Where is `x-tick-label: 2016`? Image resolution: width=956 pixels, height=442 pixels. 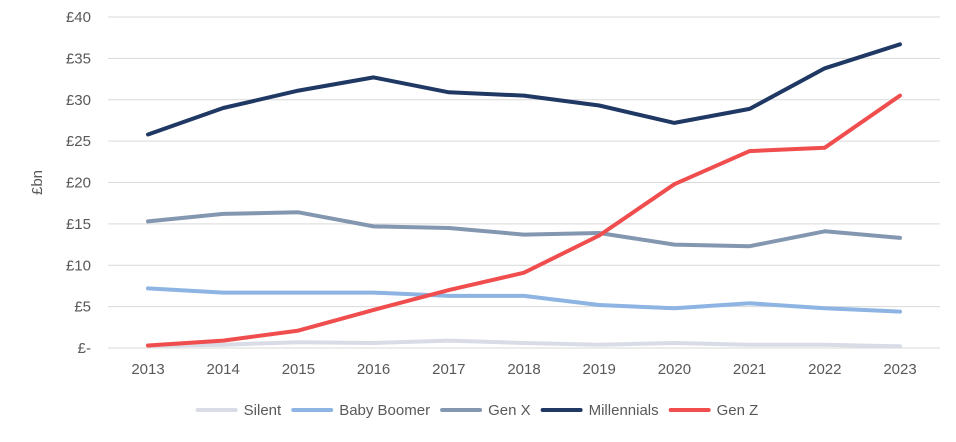 x-tick-label: 2016 is located at coordinates (373, 369).